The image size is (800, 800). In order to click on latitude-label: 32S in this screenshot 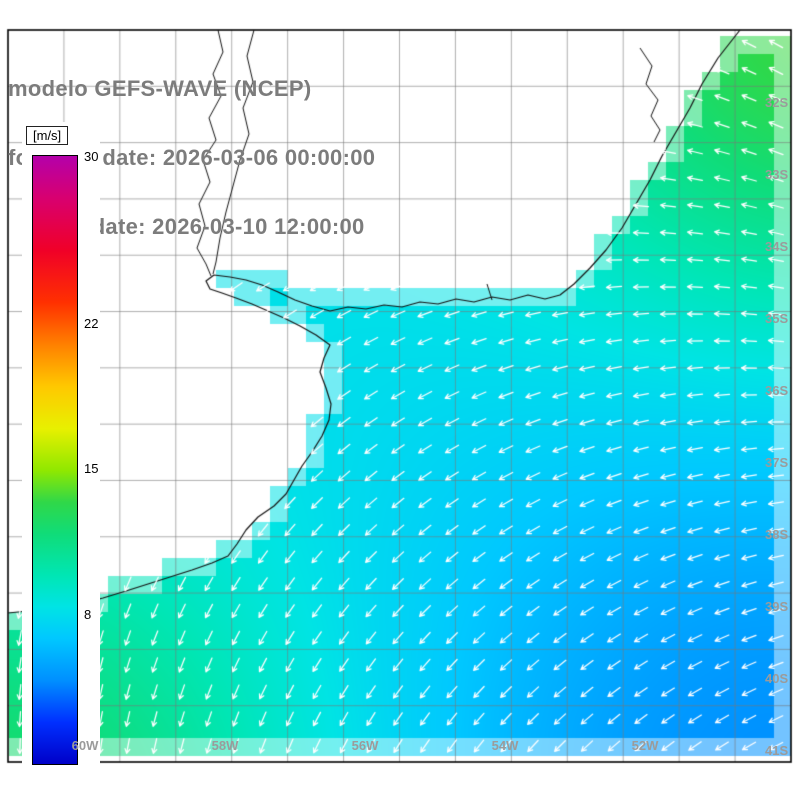, I will do `click(777, 102)`.